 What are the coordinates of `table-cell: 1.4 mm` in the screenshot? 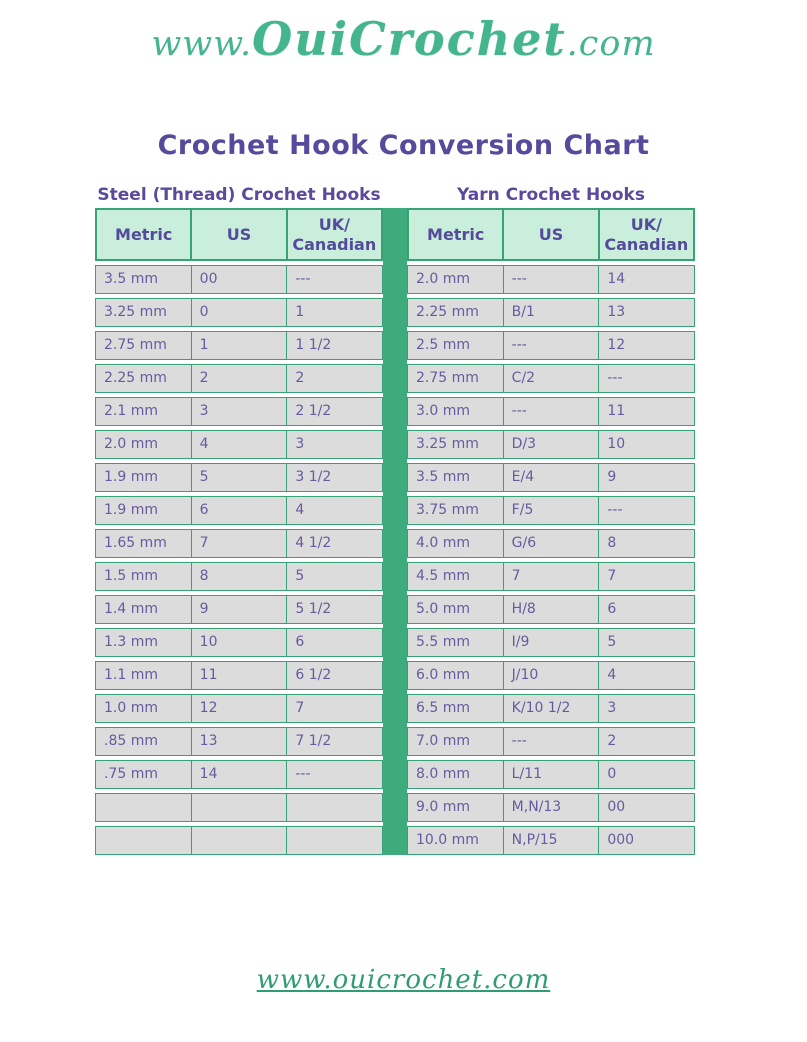 It's located at (131, 609).